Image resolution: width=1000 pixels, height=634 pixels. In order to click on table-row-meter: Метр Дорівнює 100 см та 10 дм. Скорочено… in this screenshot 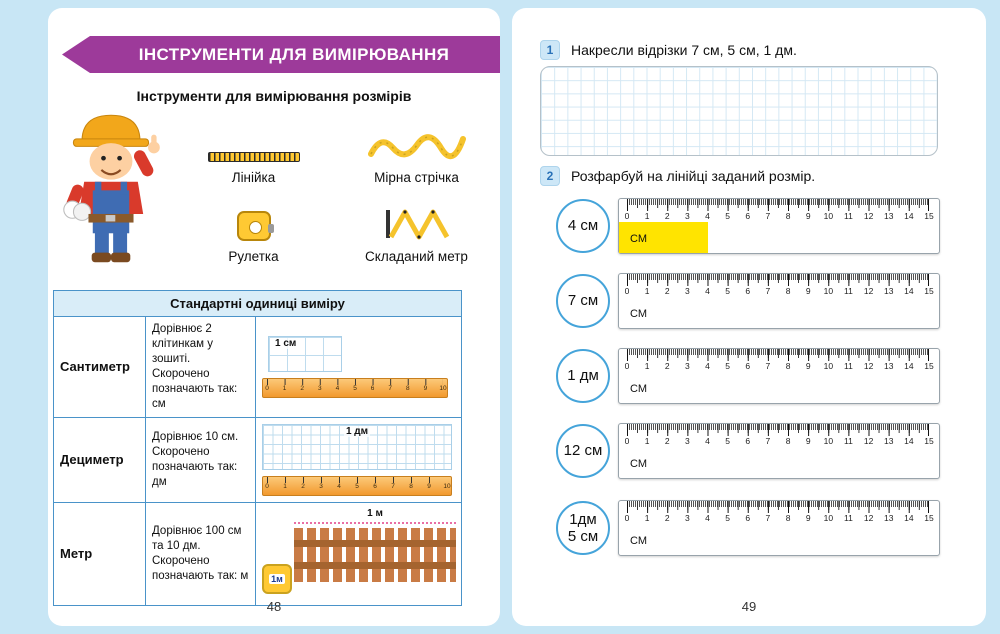, I will do `click(258, 553)`.